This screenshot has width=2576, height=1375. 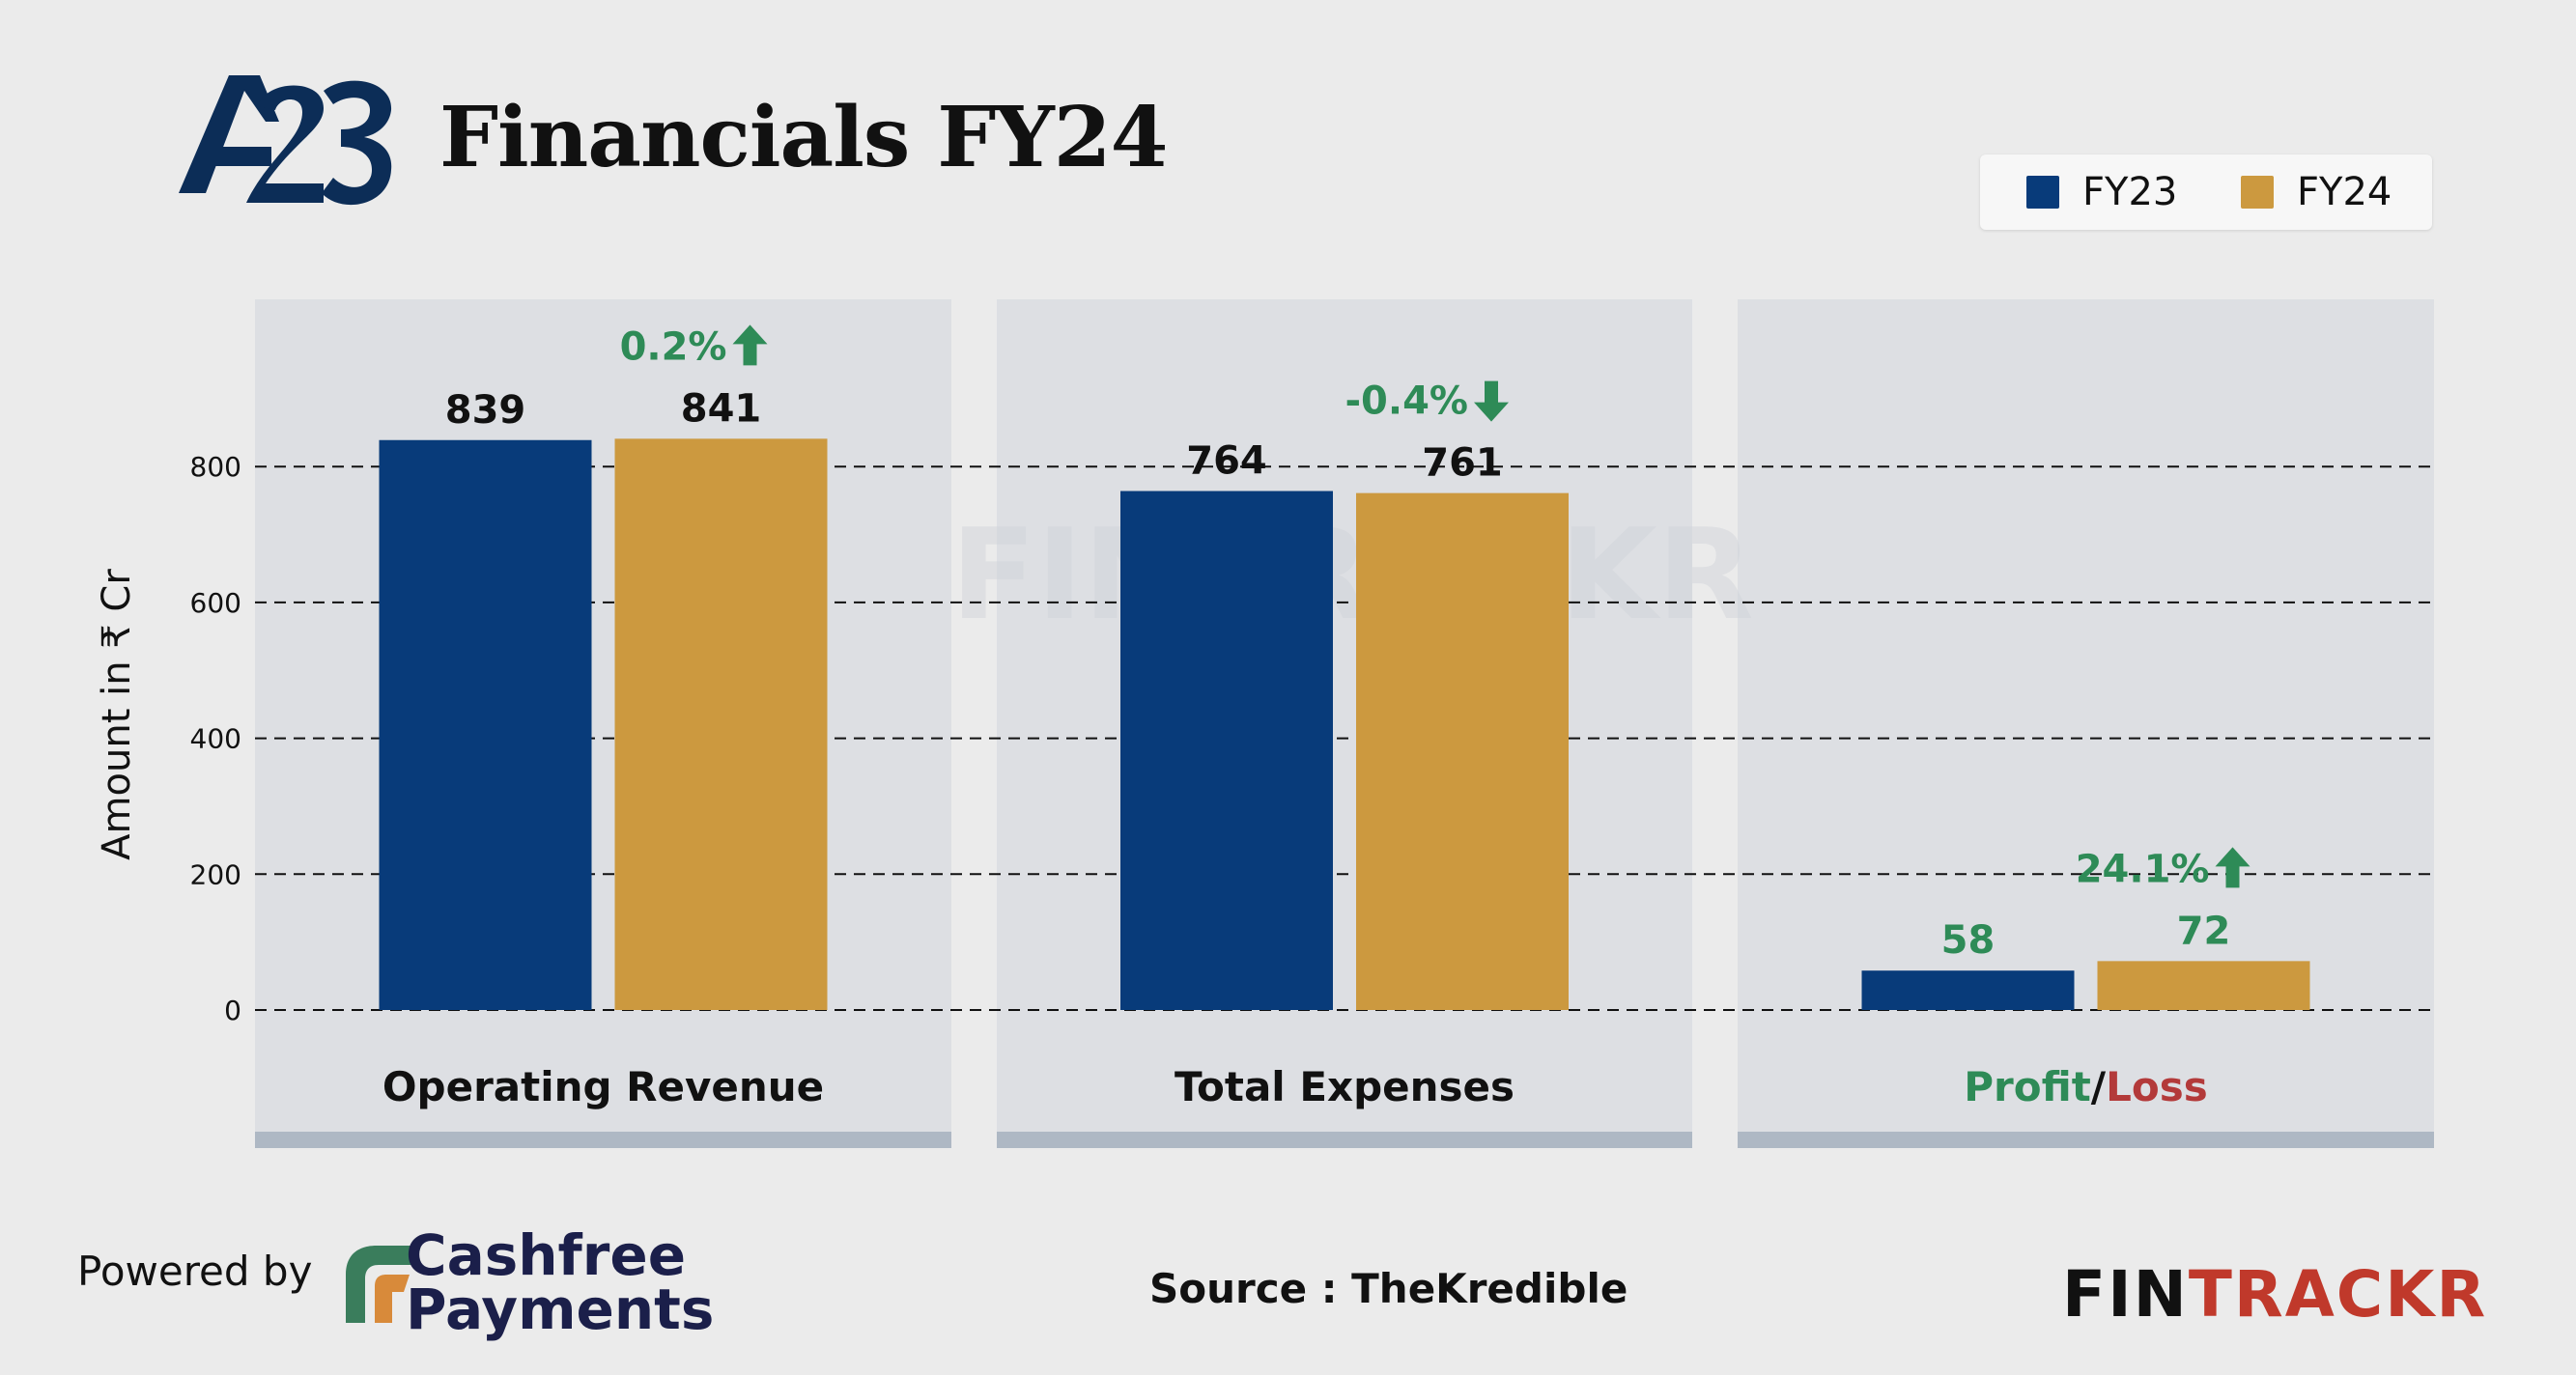 What do you see at coordinates (1388, 1288) in the screenshot?
I see `source-label: Source : TheKredible` at bounding box center [1388, 1288].